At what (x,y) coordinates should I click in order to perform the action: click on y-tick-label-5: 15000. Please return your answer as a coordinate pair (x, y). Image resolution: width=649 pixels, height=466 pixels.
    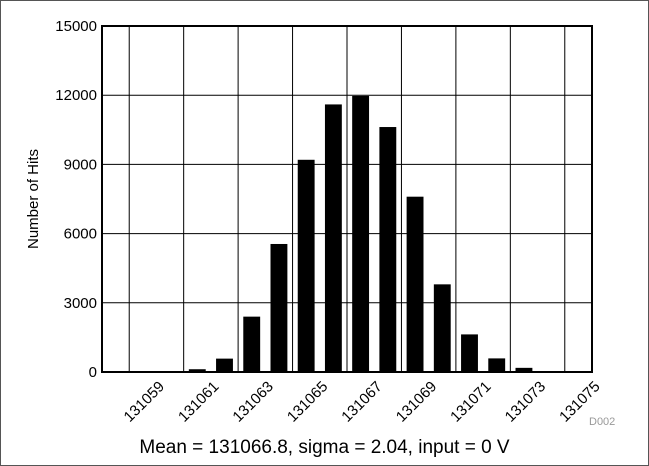
    Looking at the image, I should click on (76, 26).